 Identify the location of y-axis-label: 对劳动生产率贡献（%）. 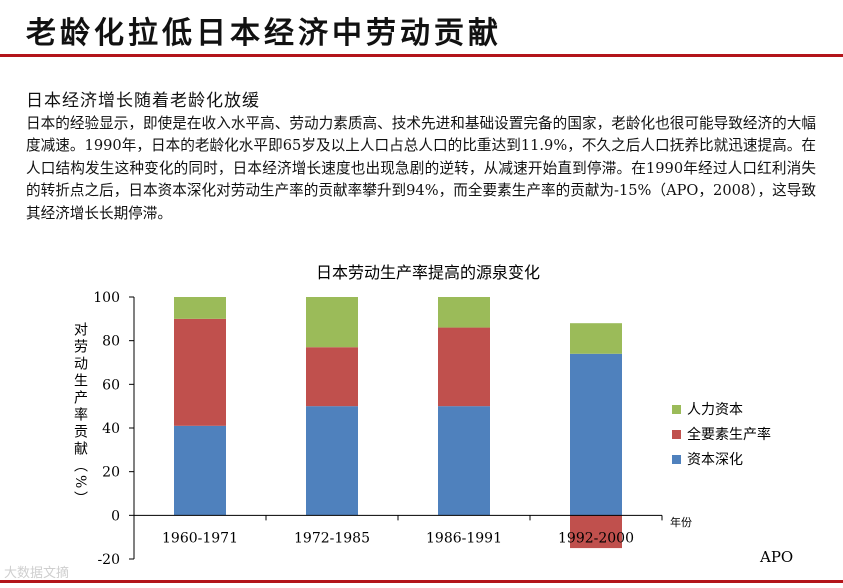
(80, 415).